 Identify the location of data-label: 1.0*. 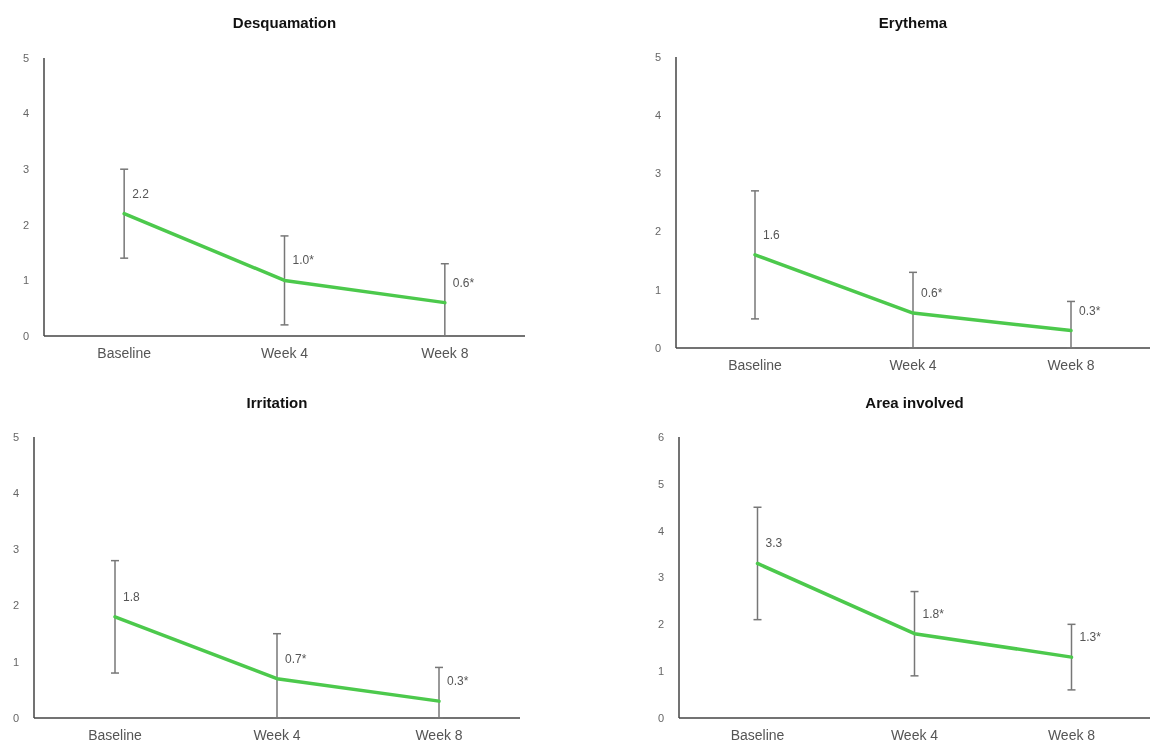
(303, 260).